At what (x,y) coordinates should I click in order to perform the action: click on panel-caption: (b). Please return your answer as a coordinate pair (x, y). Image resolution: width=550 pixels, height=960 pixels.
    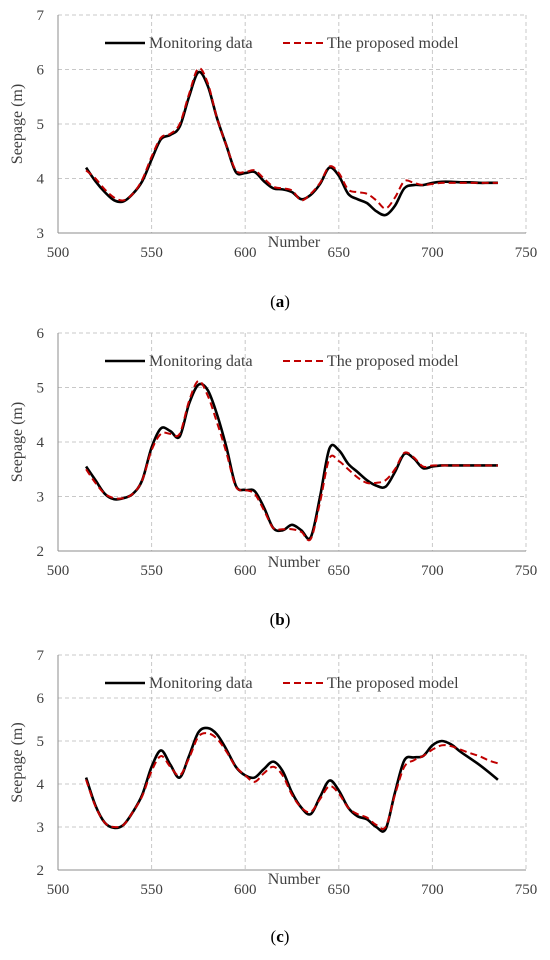
    Looking at the image, I should click on (280, 619).